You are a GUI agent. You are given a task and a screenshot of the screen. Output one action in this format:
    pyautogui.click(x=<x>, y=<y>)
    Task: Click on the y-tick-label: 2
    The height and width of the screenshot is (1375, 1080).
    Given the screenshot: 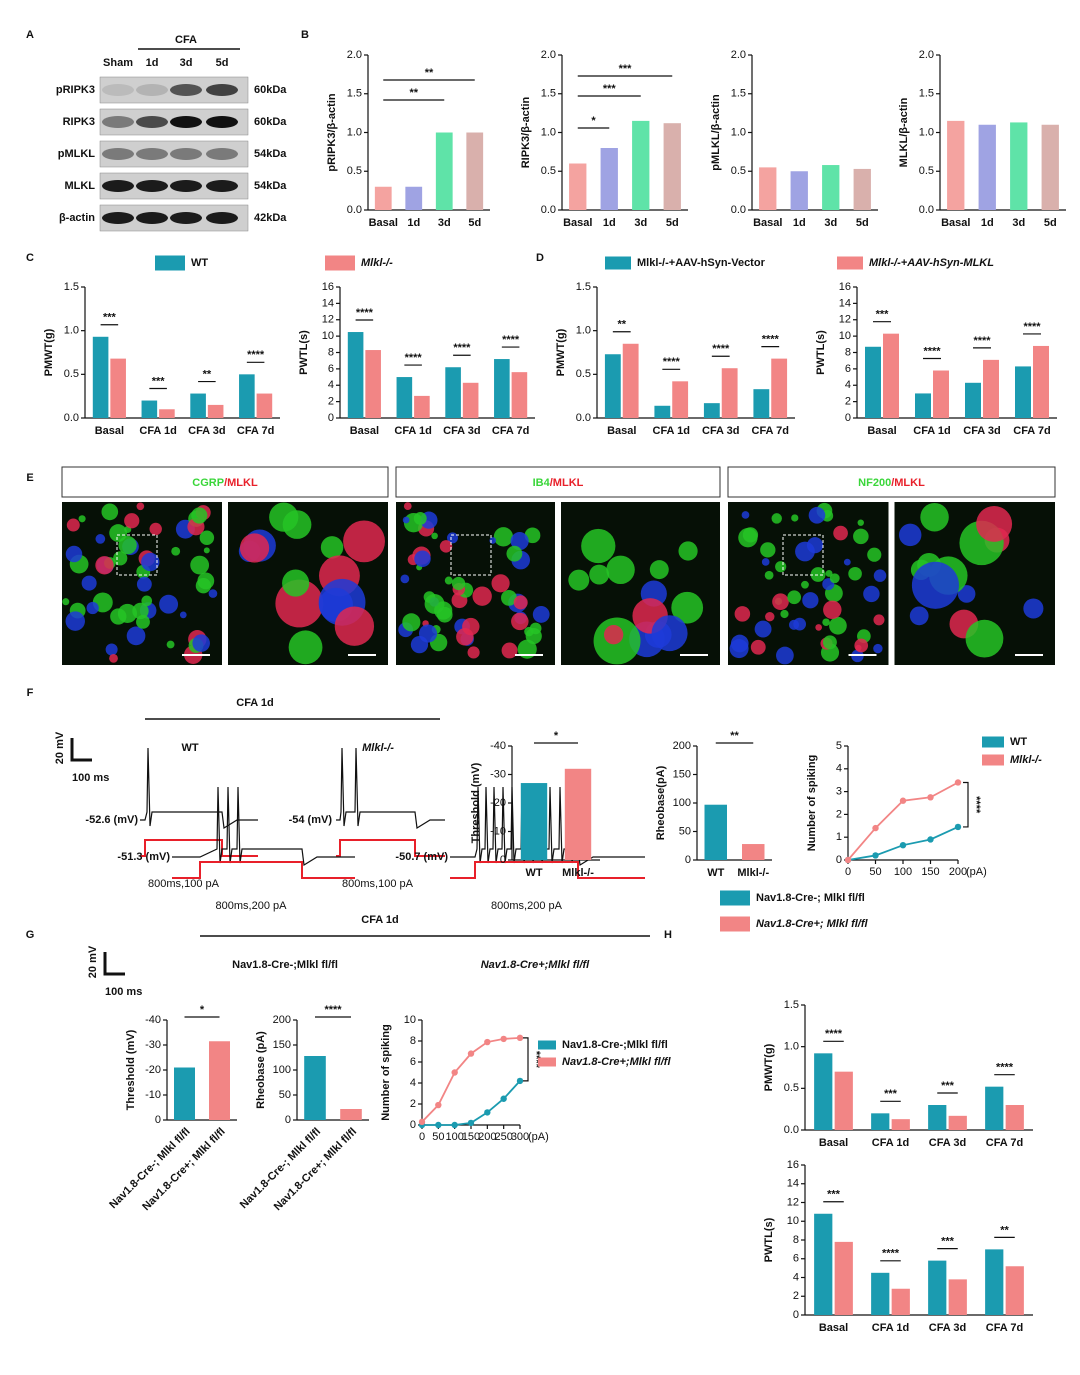 What is the action you would take?
    pyautogui.click(x=331, y=402)
    